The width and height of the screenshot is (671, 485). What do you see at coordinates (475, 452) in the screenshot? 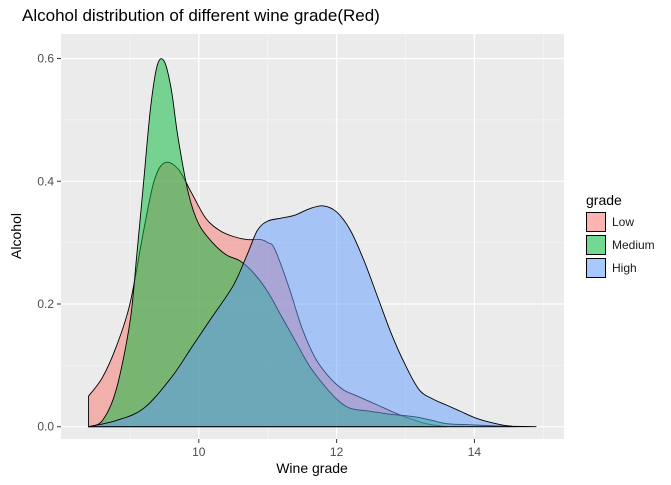
I see `x-tick-label: 14` at bounding box center [475, 452].